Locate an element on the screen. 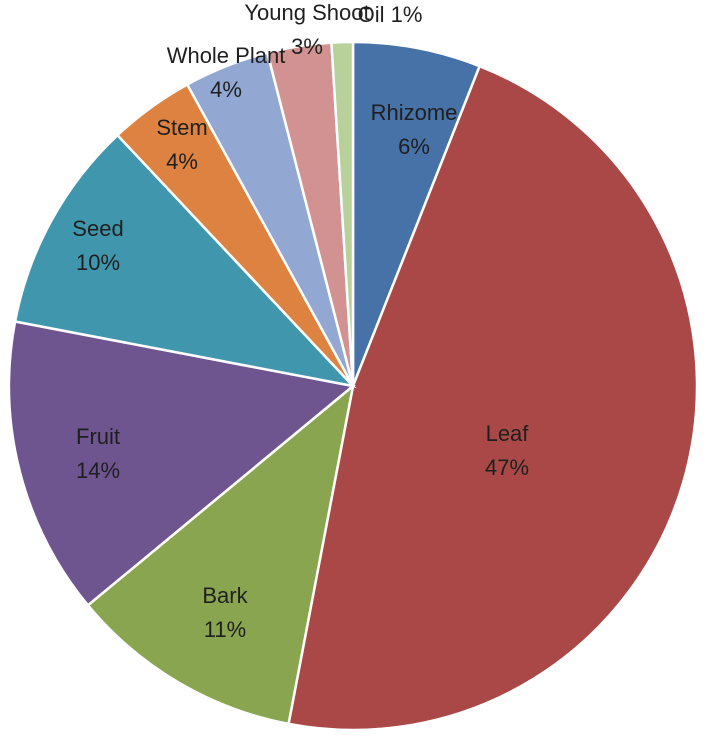 Image resolution: width=707 pixels, height=751 pixels. slice-value-young-shoot: 3% is located at coordinates (307, 46).